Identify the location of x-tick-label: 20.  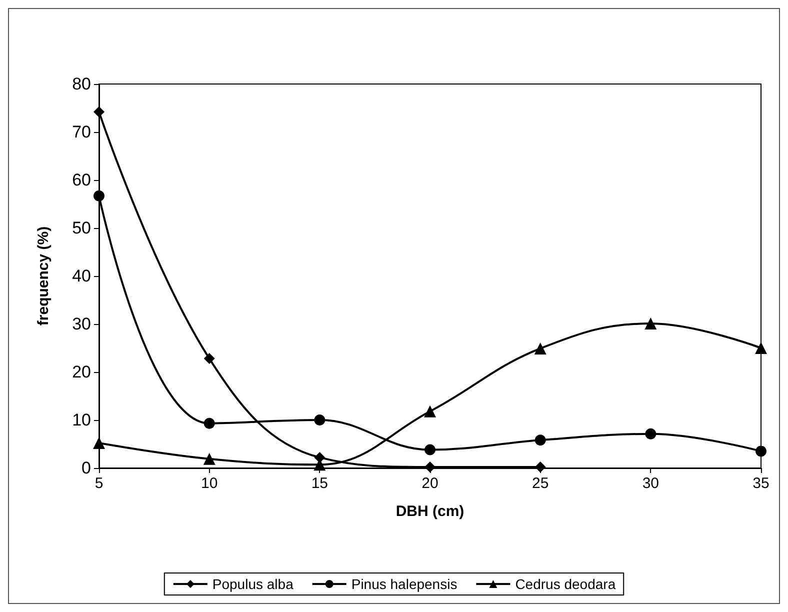
(430, 483).